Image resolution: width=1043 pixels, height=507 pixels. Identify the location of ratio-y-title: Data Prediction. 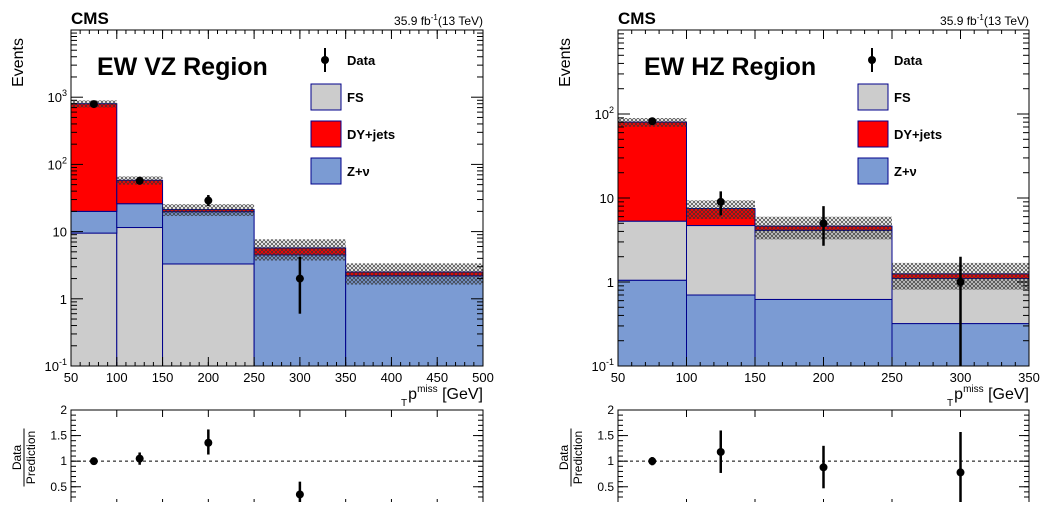
(571, 457).